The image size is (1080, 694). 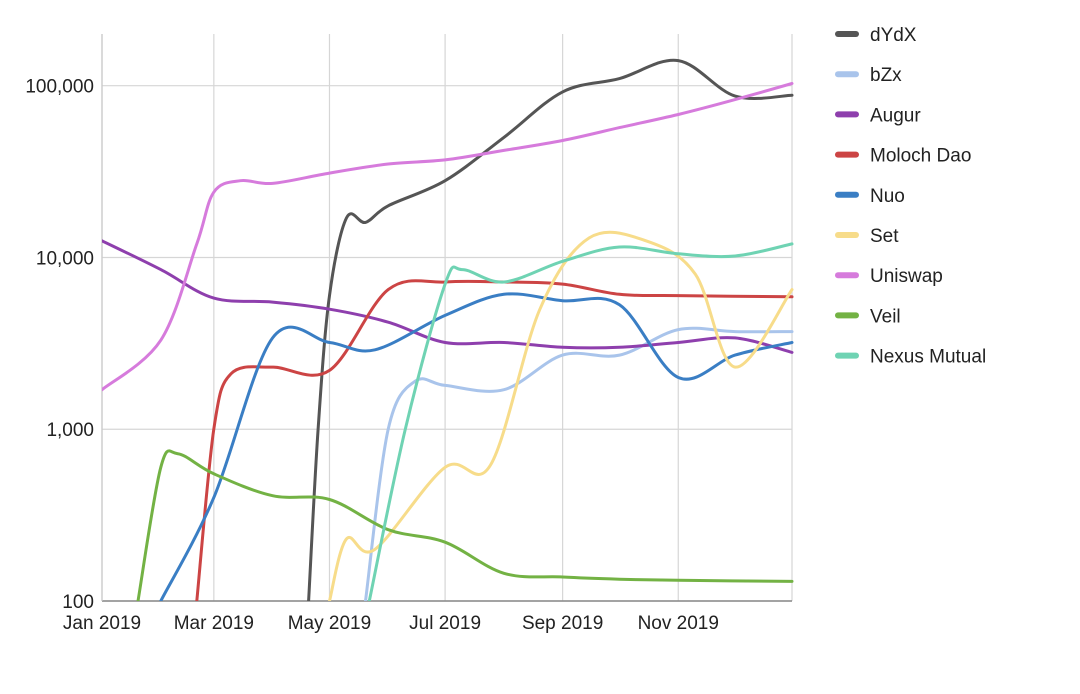 I want to click on legend-label: Uniswap, so click(x=906, y=276).